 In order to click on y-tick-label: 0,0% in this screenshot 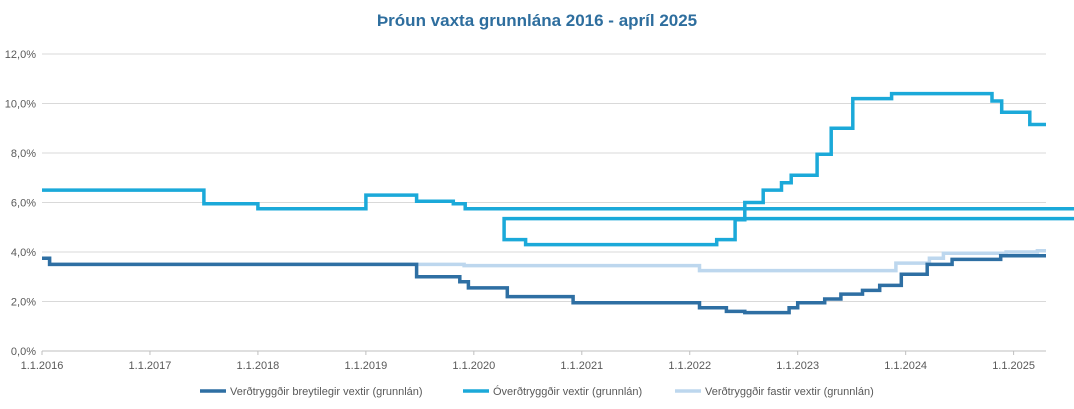, I will do `click(23, 352)`.